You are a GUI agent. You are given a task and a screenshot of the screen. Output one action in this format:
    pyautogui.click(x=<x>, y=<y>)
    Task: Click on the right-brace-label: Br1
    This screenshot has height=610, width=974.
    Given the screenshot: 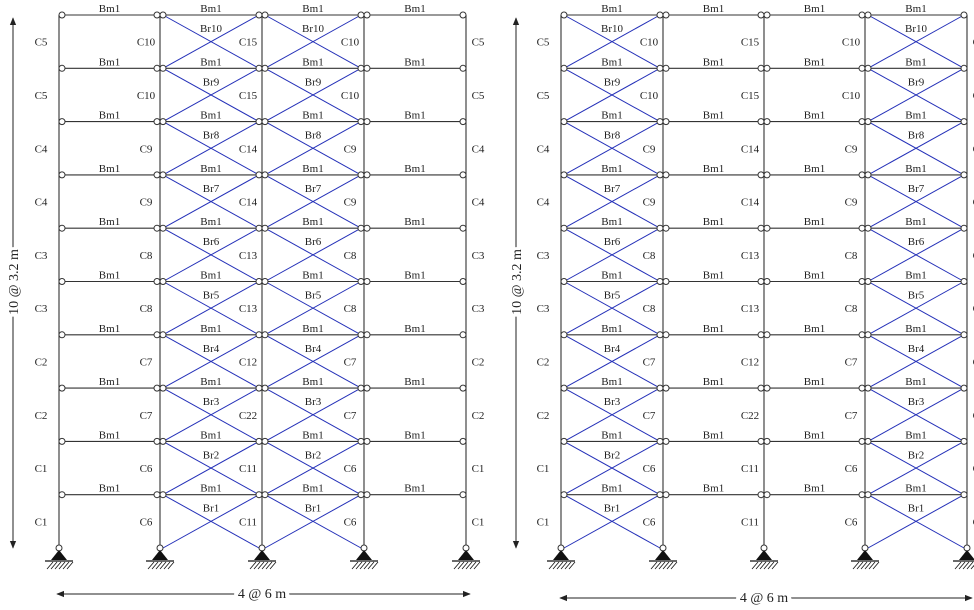 What is the action you would take?
    pyautogui.click(x=612, y=509)
    